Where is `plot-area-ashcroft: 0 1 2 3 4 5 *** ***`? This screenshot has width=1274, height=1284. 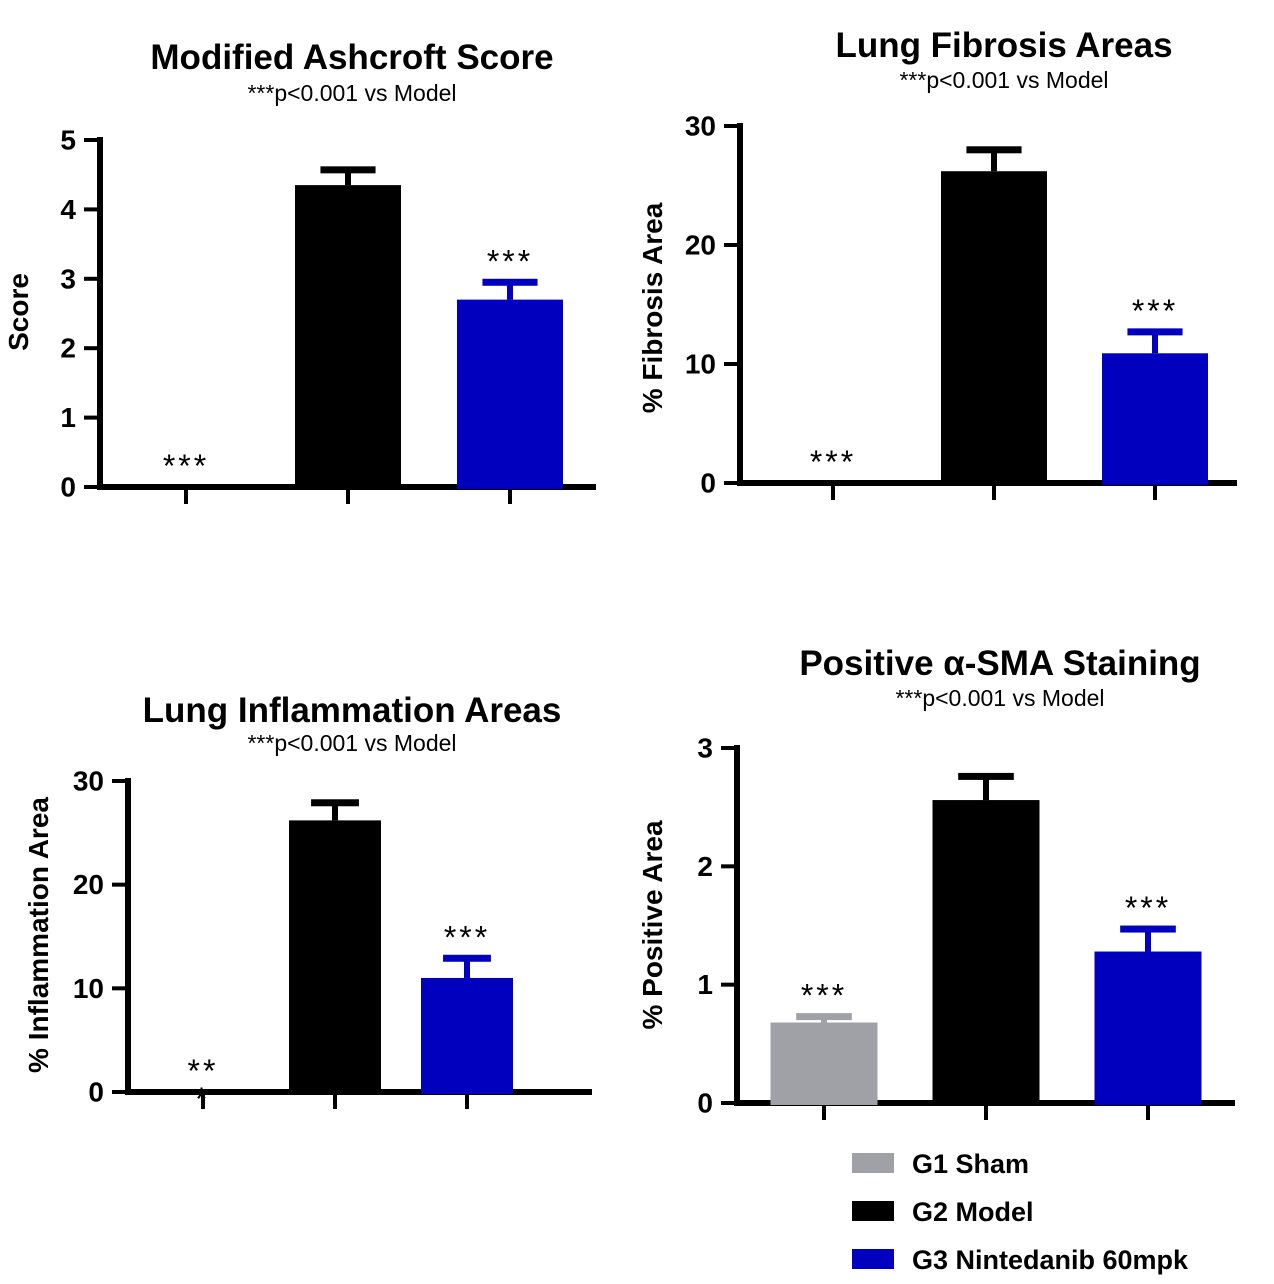
plot-area-ashcroft: 0 1 2 3 4 5 *** *** is located at coordinates (328, 314).